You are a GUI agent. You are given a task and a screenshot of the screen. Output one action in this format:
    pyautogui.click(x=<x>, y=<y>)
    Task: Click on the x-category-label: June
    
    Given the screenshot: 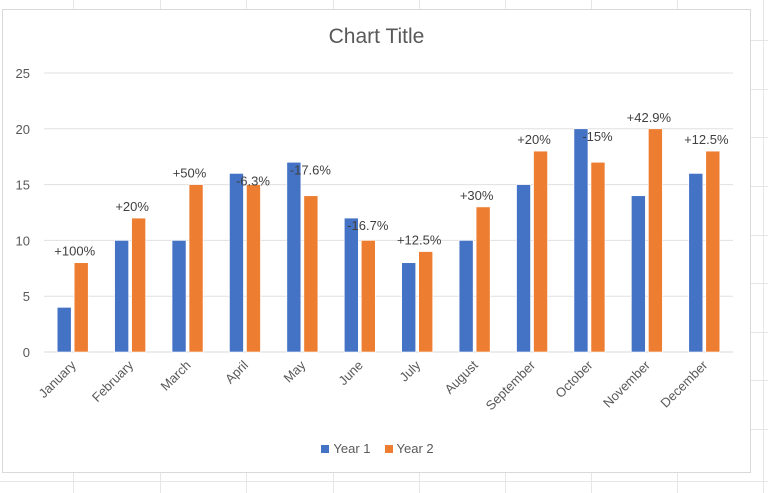 What is the action you would take?
    pyautogui.click(x=350, y=373)
    